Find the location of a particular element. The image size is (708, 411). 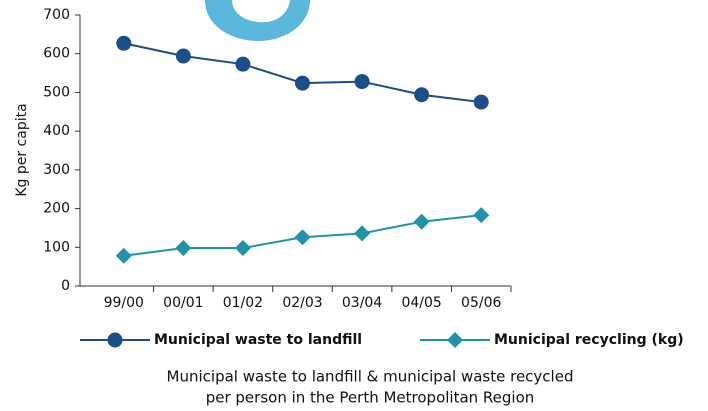

legend-text: Municipal recycling (kg) is located at coordinates (589, 340).